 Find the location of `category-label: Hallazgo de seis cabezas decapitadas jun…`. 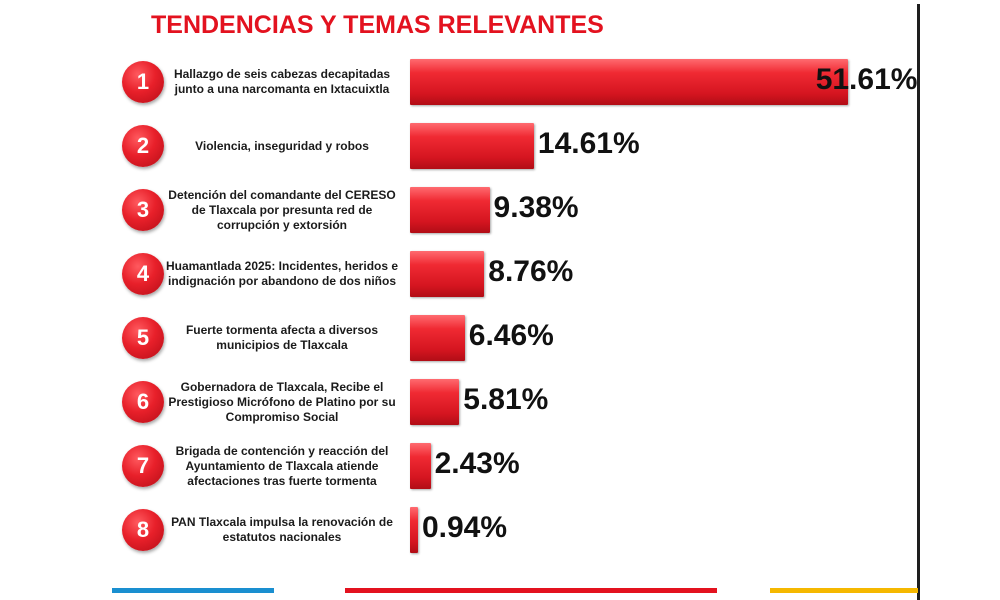

category-label: Hallazgo de seis cabezas decapitadas jun… is located at coordinates (282, 81).